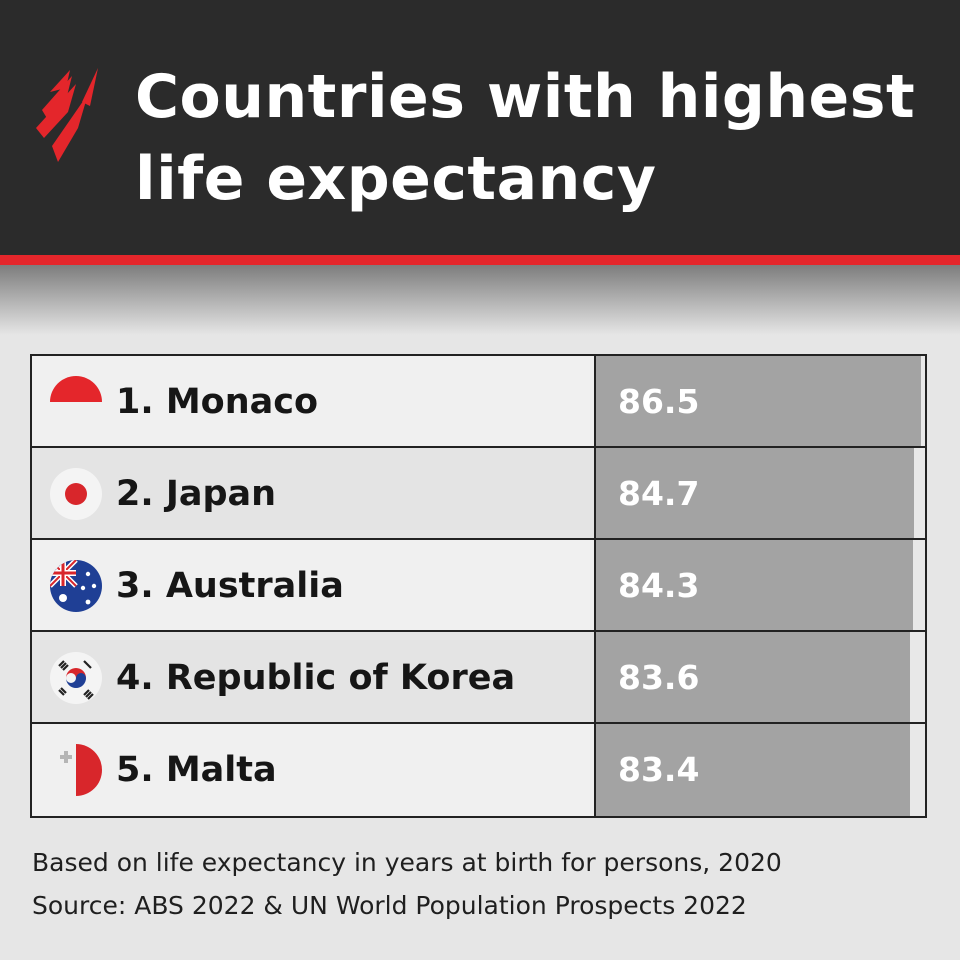 This screenshot has width=960, height=960. What do you see at coordinates (314, 493) in the screenshot?
I see `country-cell: 2. Japan` at bounding box center [314, 493].